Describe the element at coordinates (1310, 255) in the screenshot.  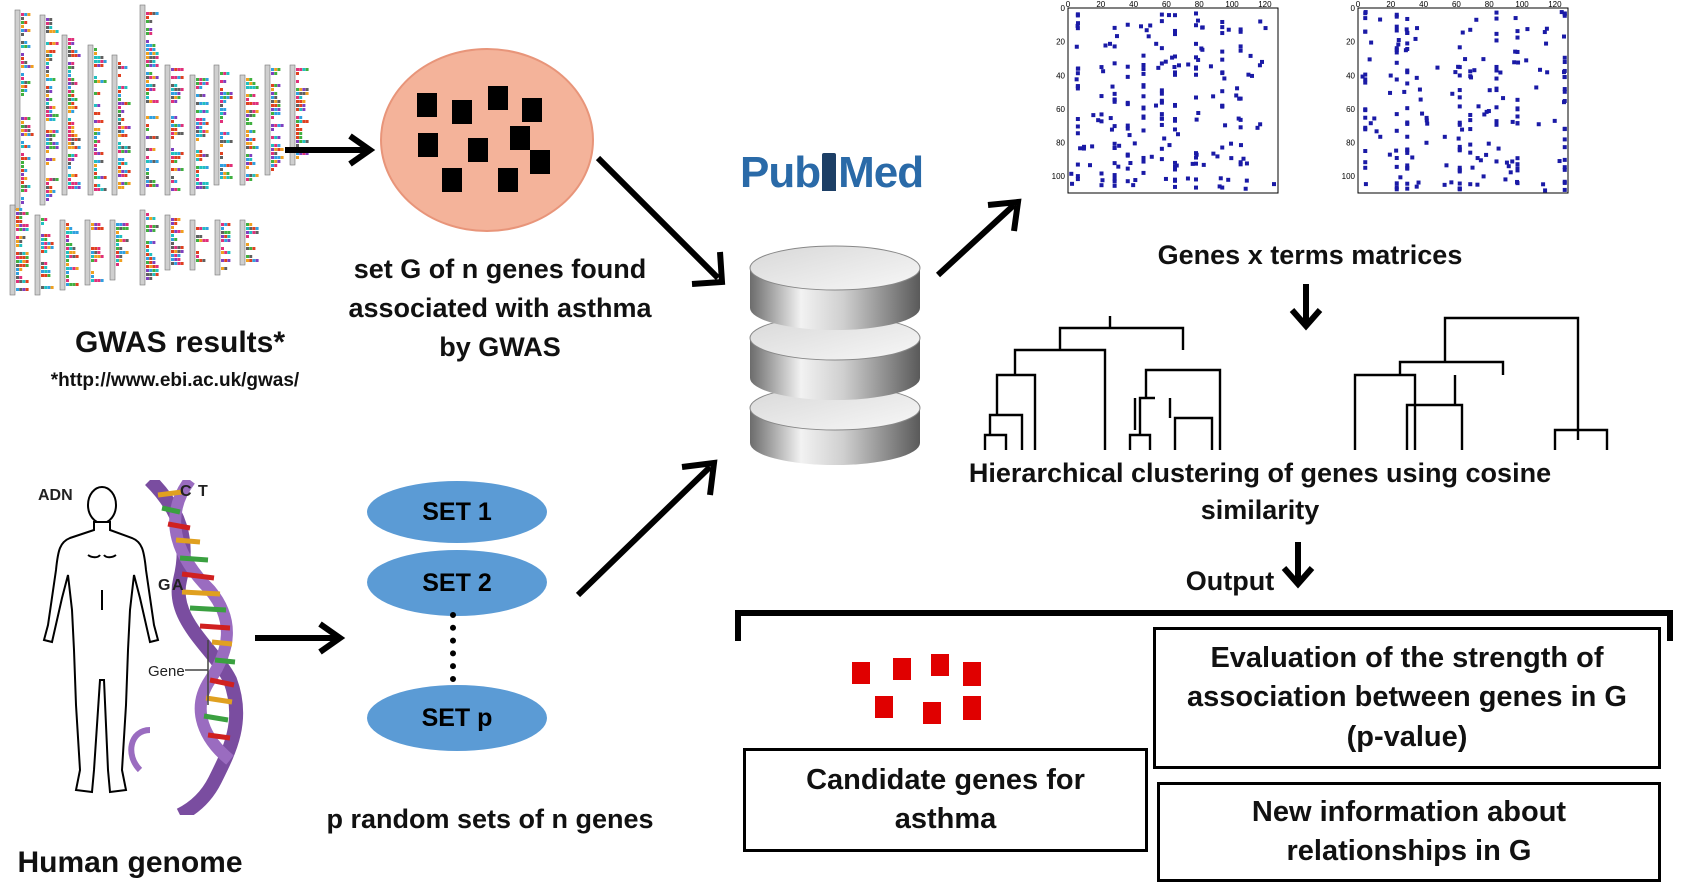
I see `matrices-caption: Genes x terms matrices` at that location.